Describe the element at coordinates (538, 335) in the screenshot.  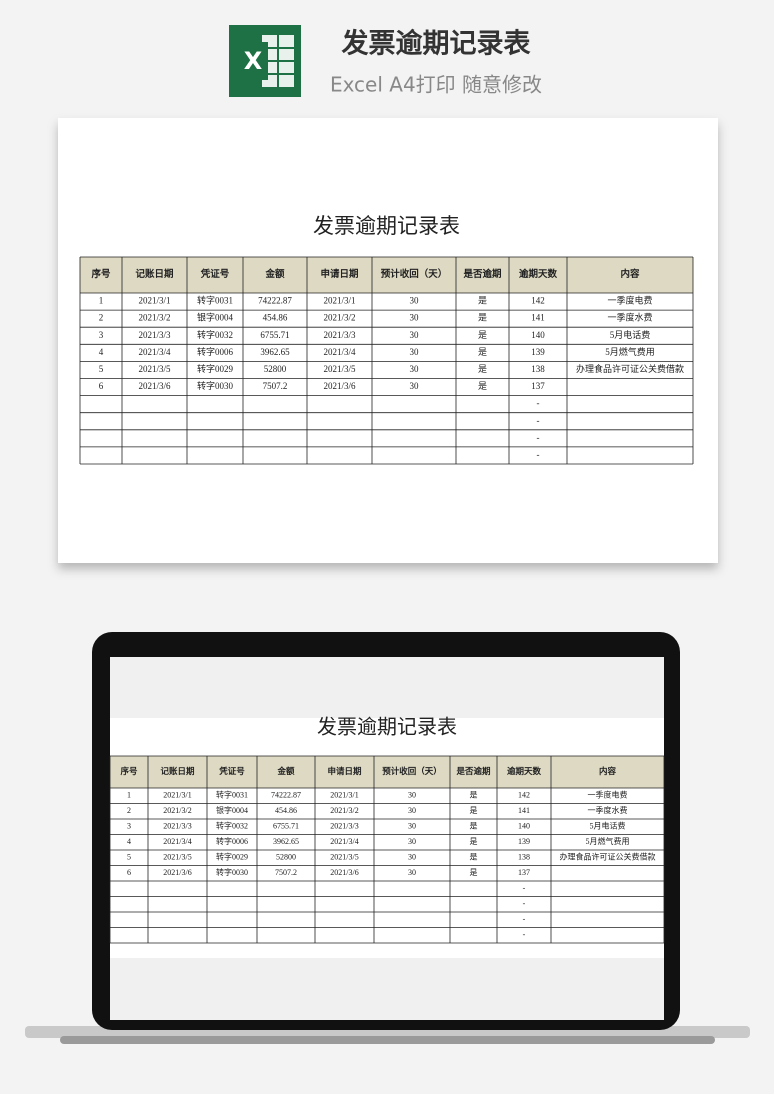
I see `table-cell: 140` at that location.